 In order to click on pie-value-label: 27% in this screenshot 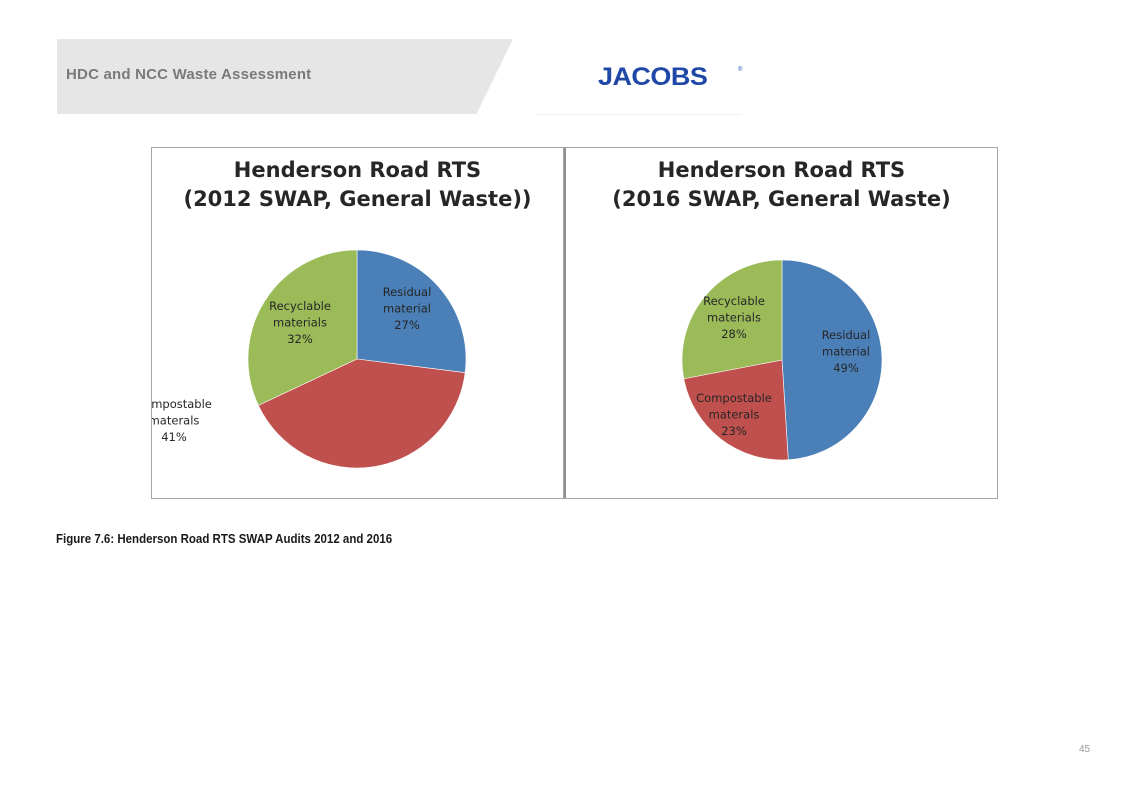, I will do `click(407, 325)`.